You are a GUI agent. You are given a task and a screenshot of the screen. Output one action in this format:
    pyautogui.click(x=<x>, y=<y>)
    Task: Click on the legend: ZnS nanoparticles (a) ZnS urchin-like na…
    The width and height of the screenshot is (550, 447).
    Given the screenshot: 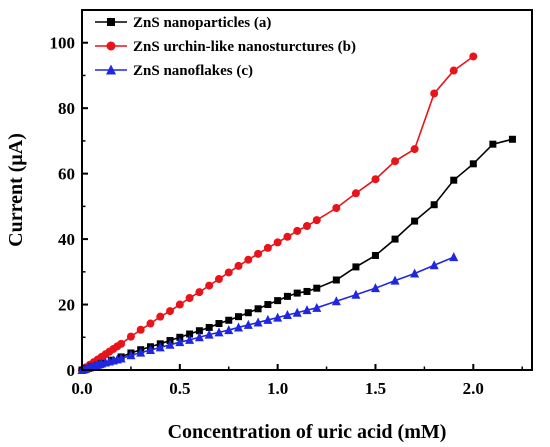 What is the action you would take?
    pyautogui.click(x=225, y=47)
    